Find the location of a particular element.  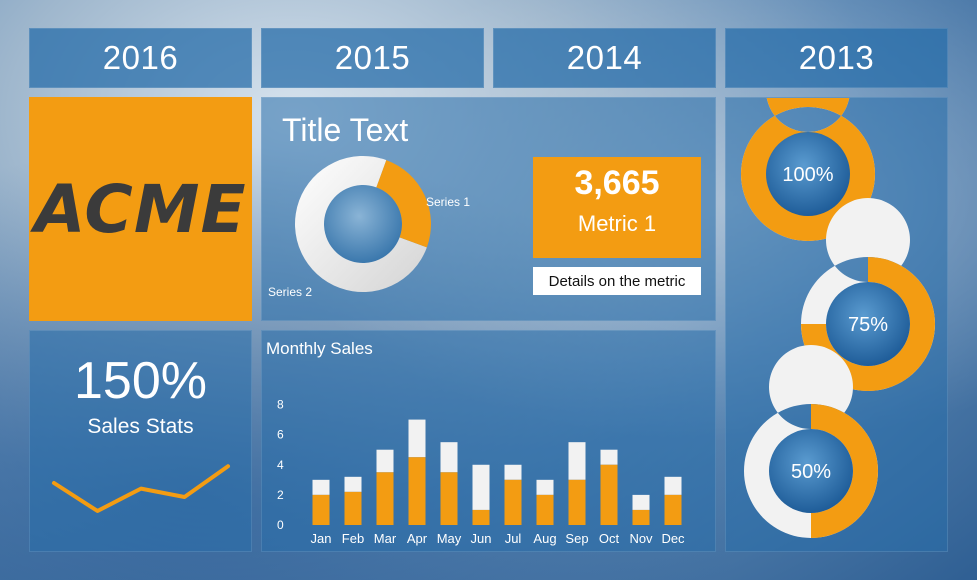

x-tick-label: May is located at coordinates (449, 538).